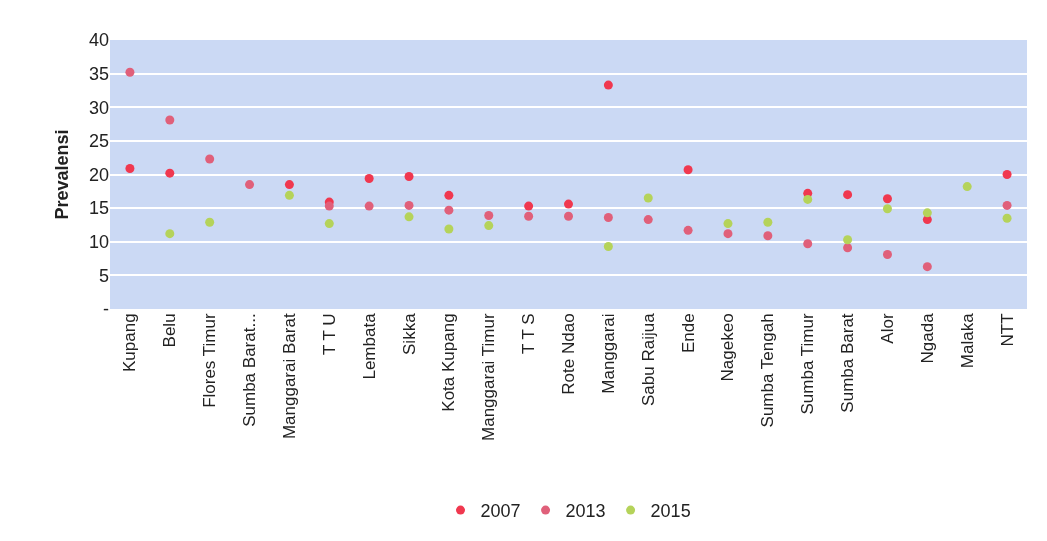  Describe the element at coordinates (289, 376) in the screenshot. I see `x-tick-label: Manggarai Barat` at that location.